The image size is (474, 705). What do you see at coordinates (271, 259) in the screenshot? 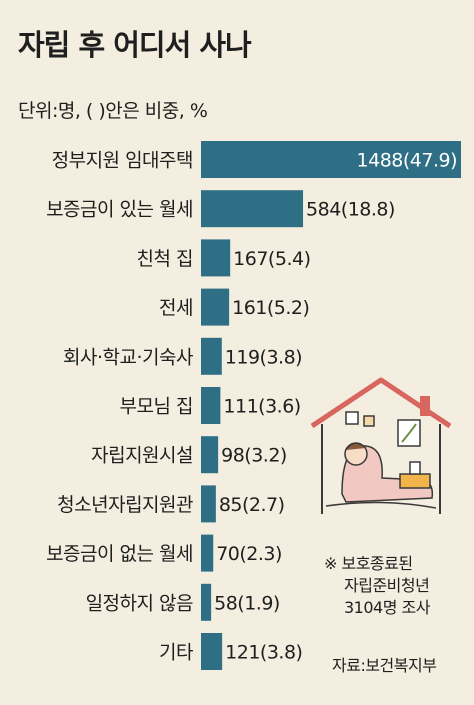
I see `value-label: 167(5.4)` at bounding box center [271, 259].